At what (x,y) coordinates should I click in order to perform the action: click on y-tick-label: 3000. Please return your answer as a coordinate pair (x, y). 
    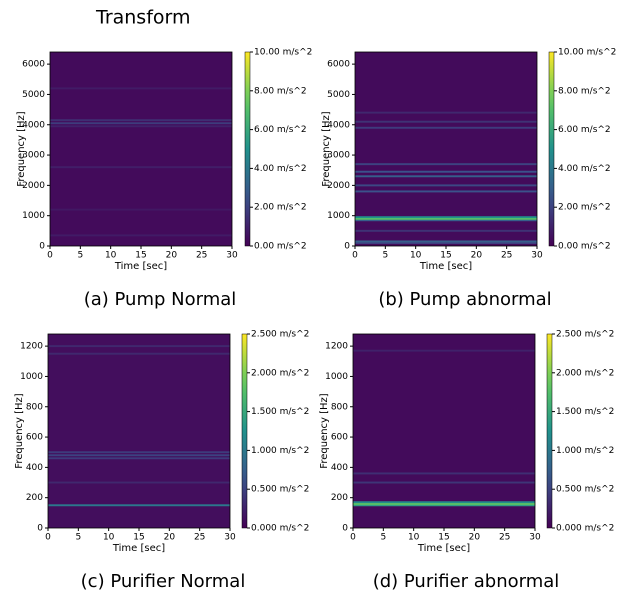
    Looking at the image, I should click on (33, 156).